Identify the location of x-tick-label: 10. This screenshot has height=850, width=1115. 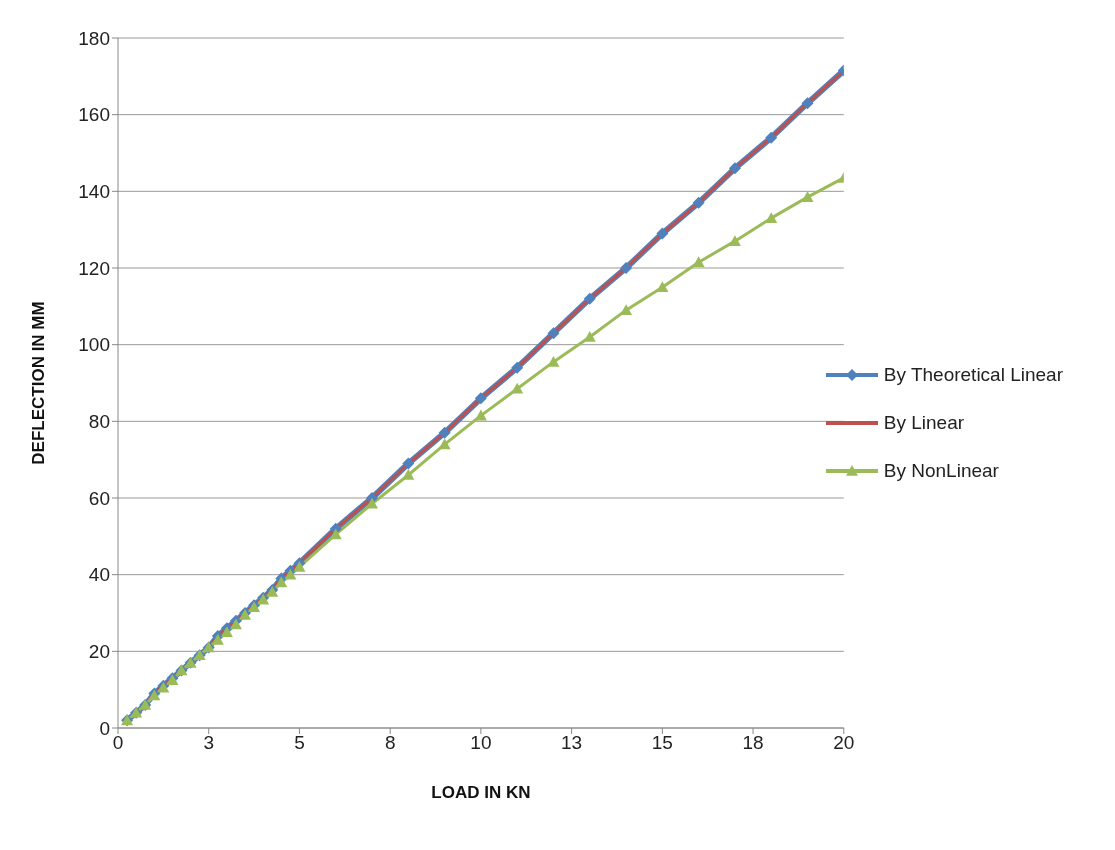
(481, 743).